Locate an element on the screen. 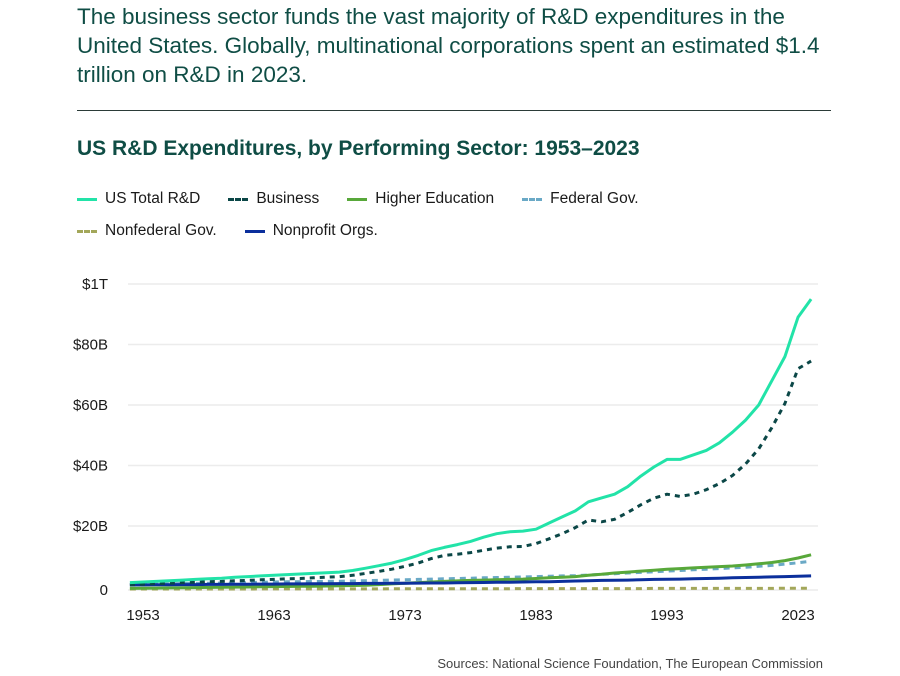 The width and height of the screenshot is (900, 676). series-line-nonprofit-orgs is located at coordinates (470, 580).